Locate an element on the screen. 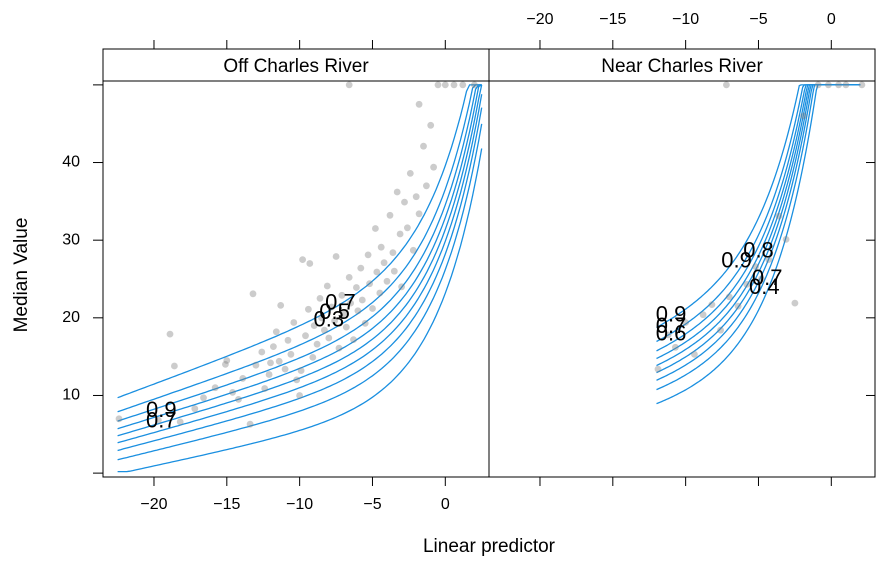 The width and height of the screenshot is (877, 566). quantile-curves is located at coordinates (758, 244).